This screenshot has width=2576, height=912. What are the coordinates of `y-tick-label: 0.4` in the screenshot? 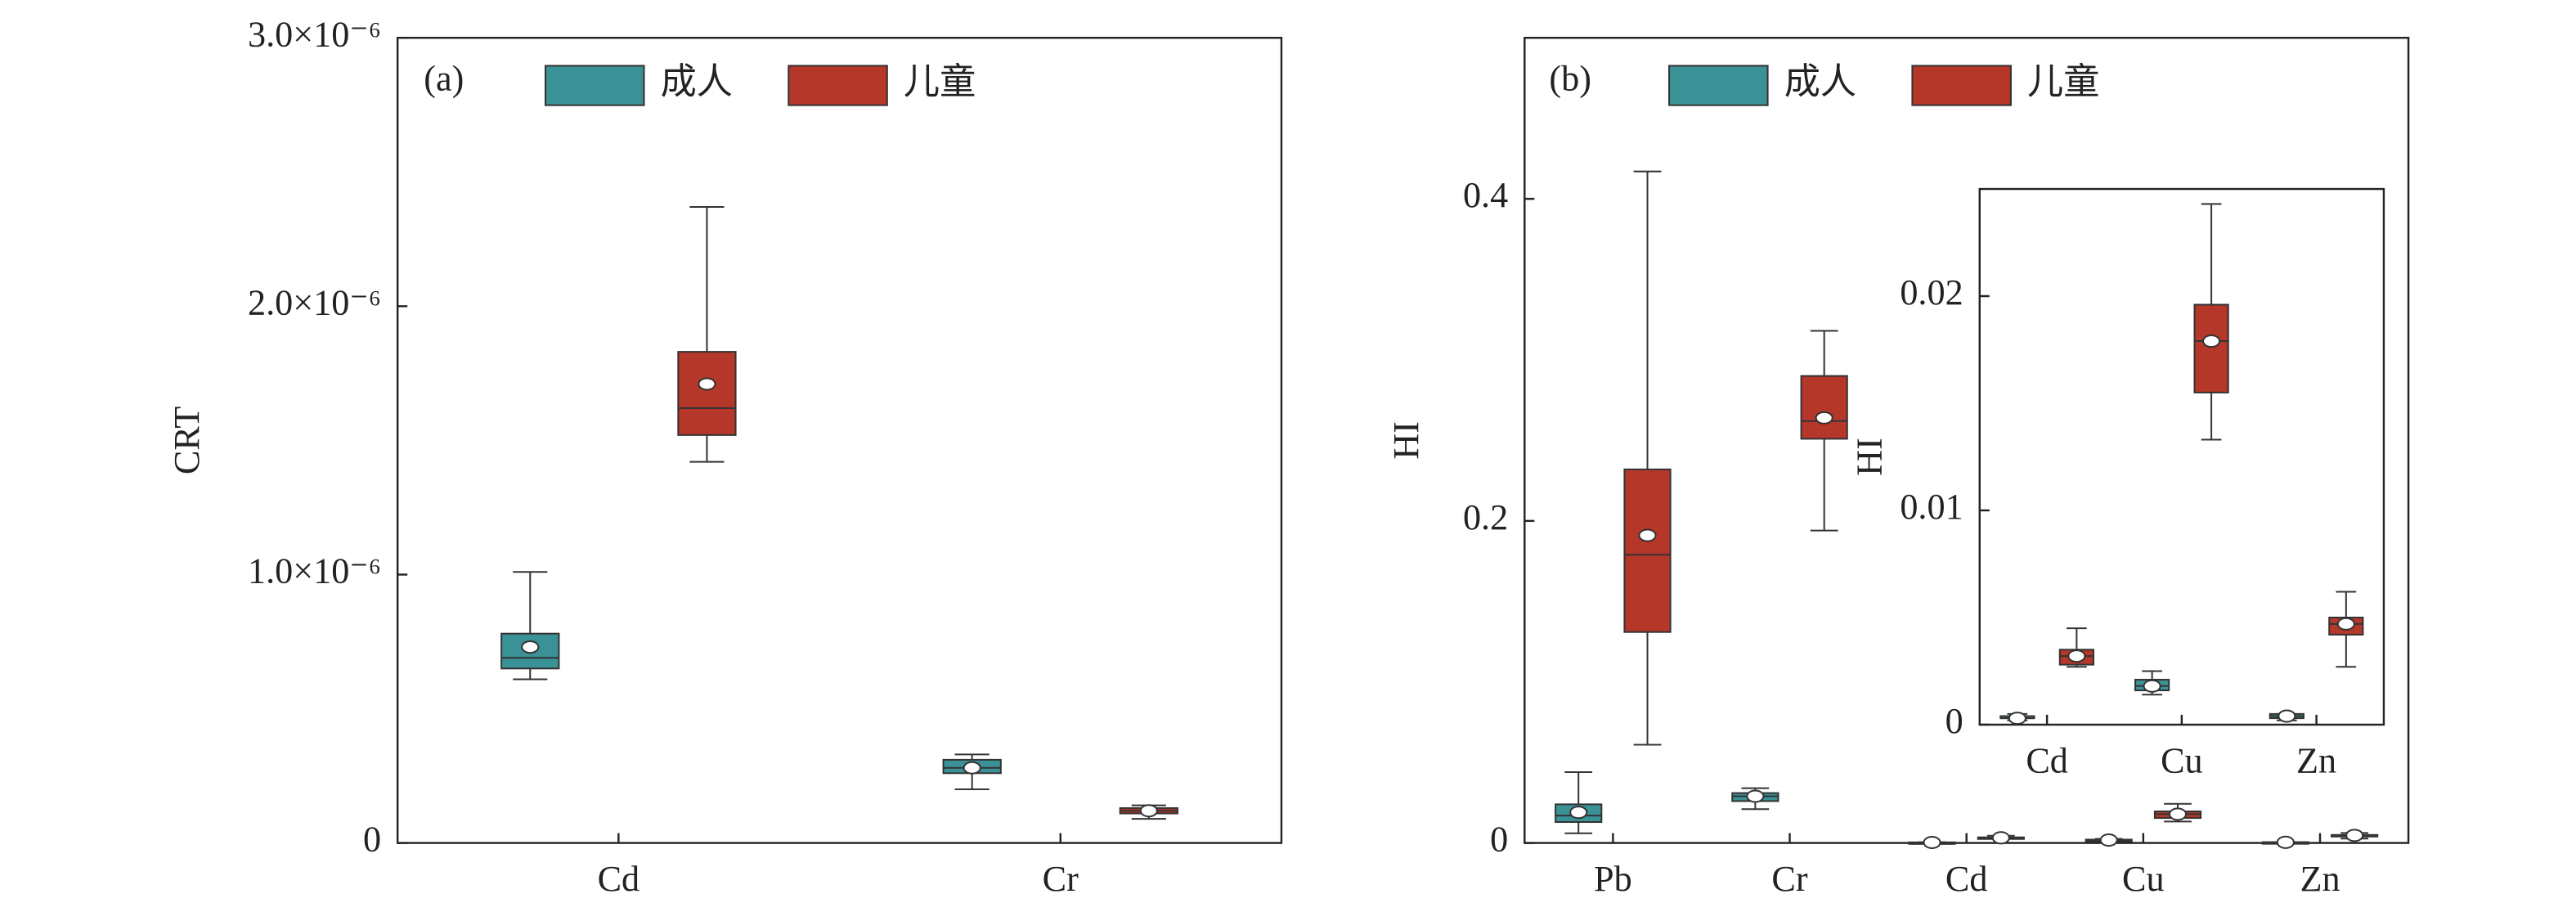 It's located at (1485, 195).